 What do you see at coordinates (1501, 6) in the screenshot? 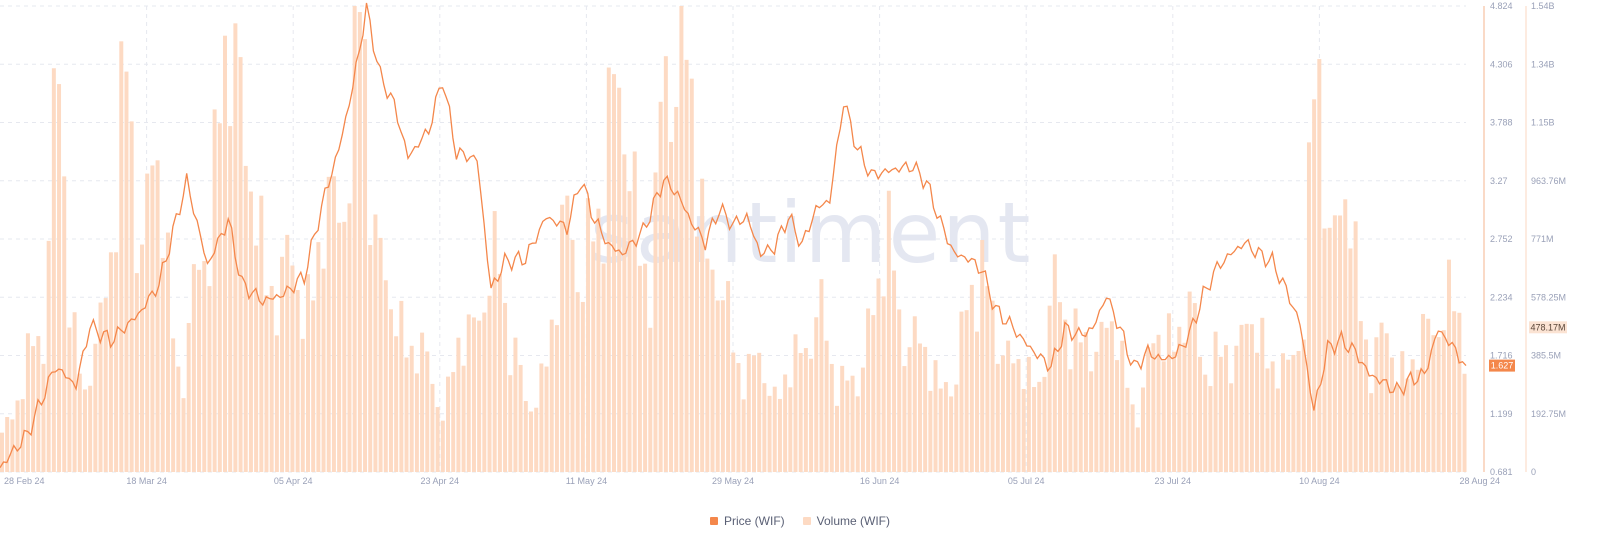
I see `y-price-tick: 4.824` at bounding box center [1501, 6].